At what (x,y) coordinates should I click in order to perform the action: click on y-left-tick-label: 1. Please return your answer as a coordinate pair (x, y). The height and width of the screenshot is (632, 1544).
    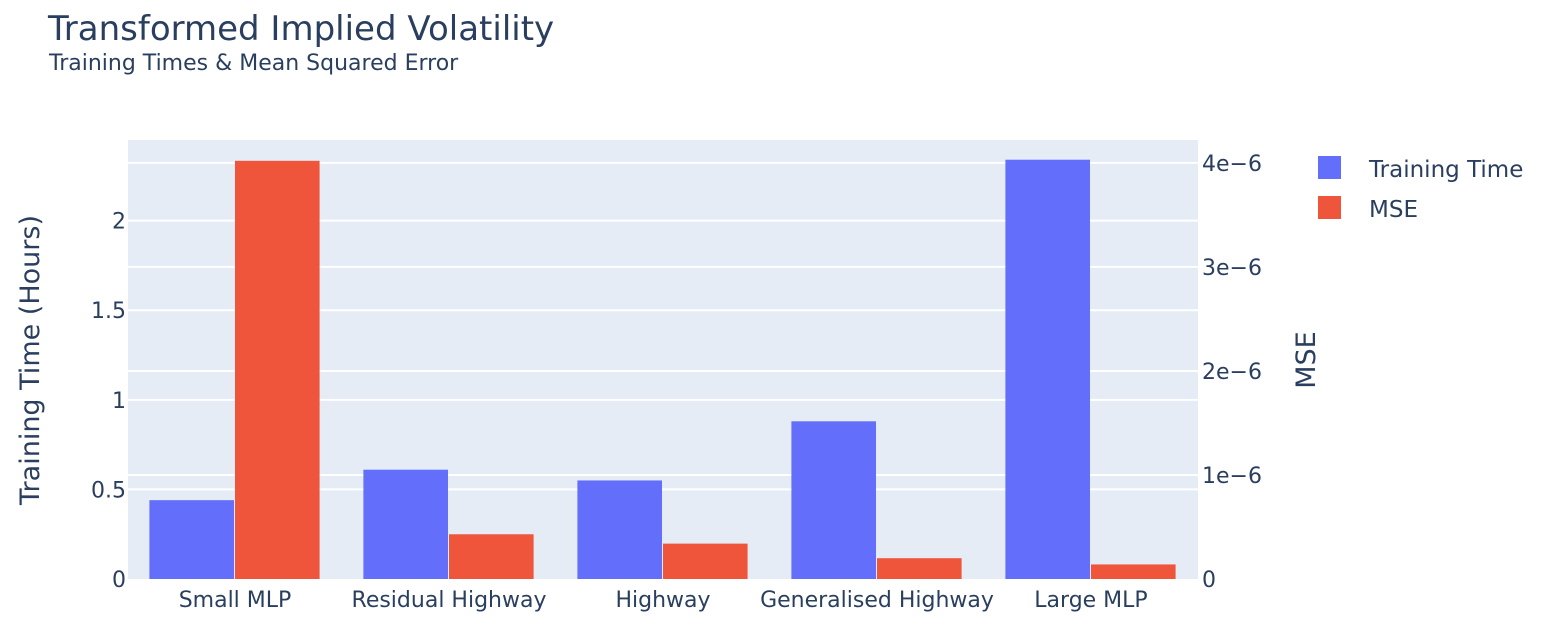
    Looking at the image, I should click on (119, 401).